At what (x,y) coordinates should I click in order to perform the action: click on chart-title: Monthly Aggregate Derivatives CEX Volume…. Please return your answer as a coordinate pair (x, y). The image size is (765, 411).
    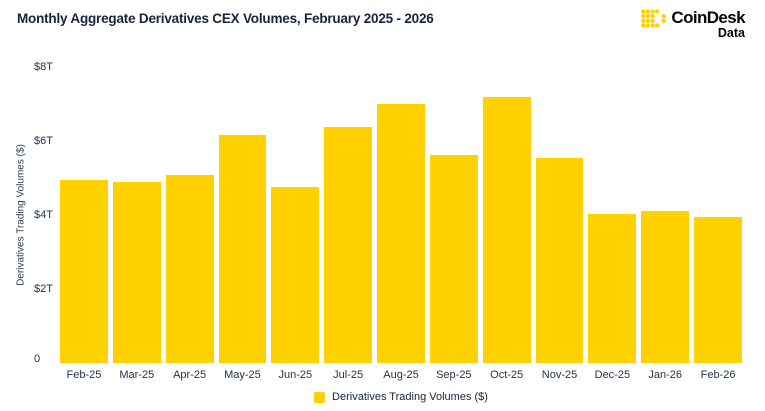
    Looking at the image, I should click on (225, 18).